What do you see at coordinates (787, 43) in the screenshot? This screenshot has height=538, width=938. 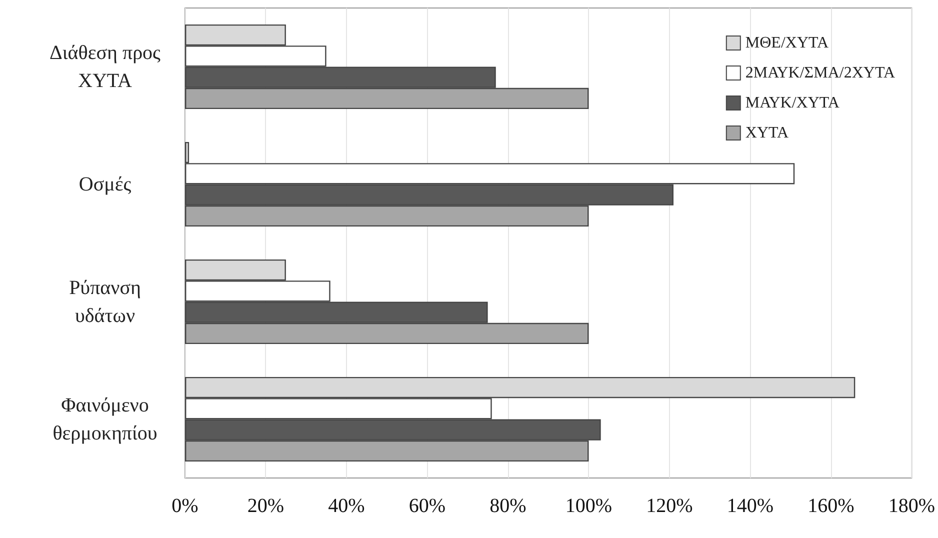 I see `legend-label: ΜΘΕ/ΧΥΤΑ` at bounding box center [787, 43].